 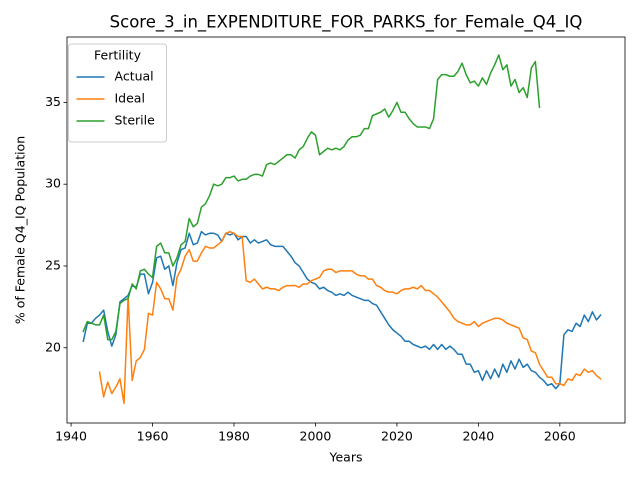 I want to click on y-tick-label: 20, so click(x=53, y=346).